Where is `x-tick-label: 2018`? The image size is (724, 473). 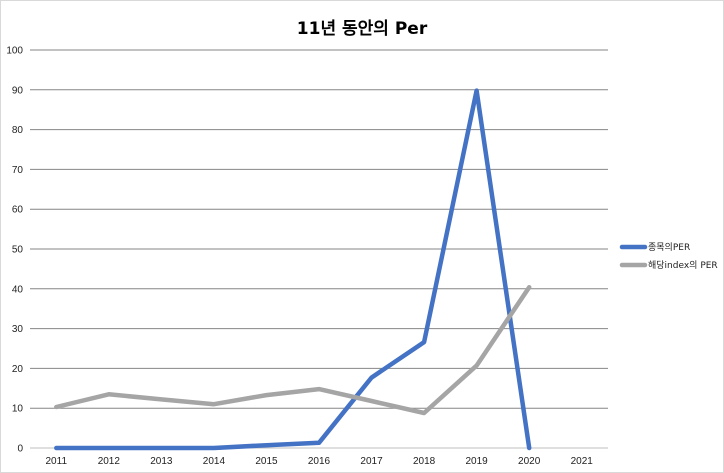 x-tick-label: 2018 is located at coordinates (424, 461).